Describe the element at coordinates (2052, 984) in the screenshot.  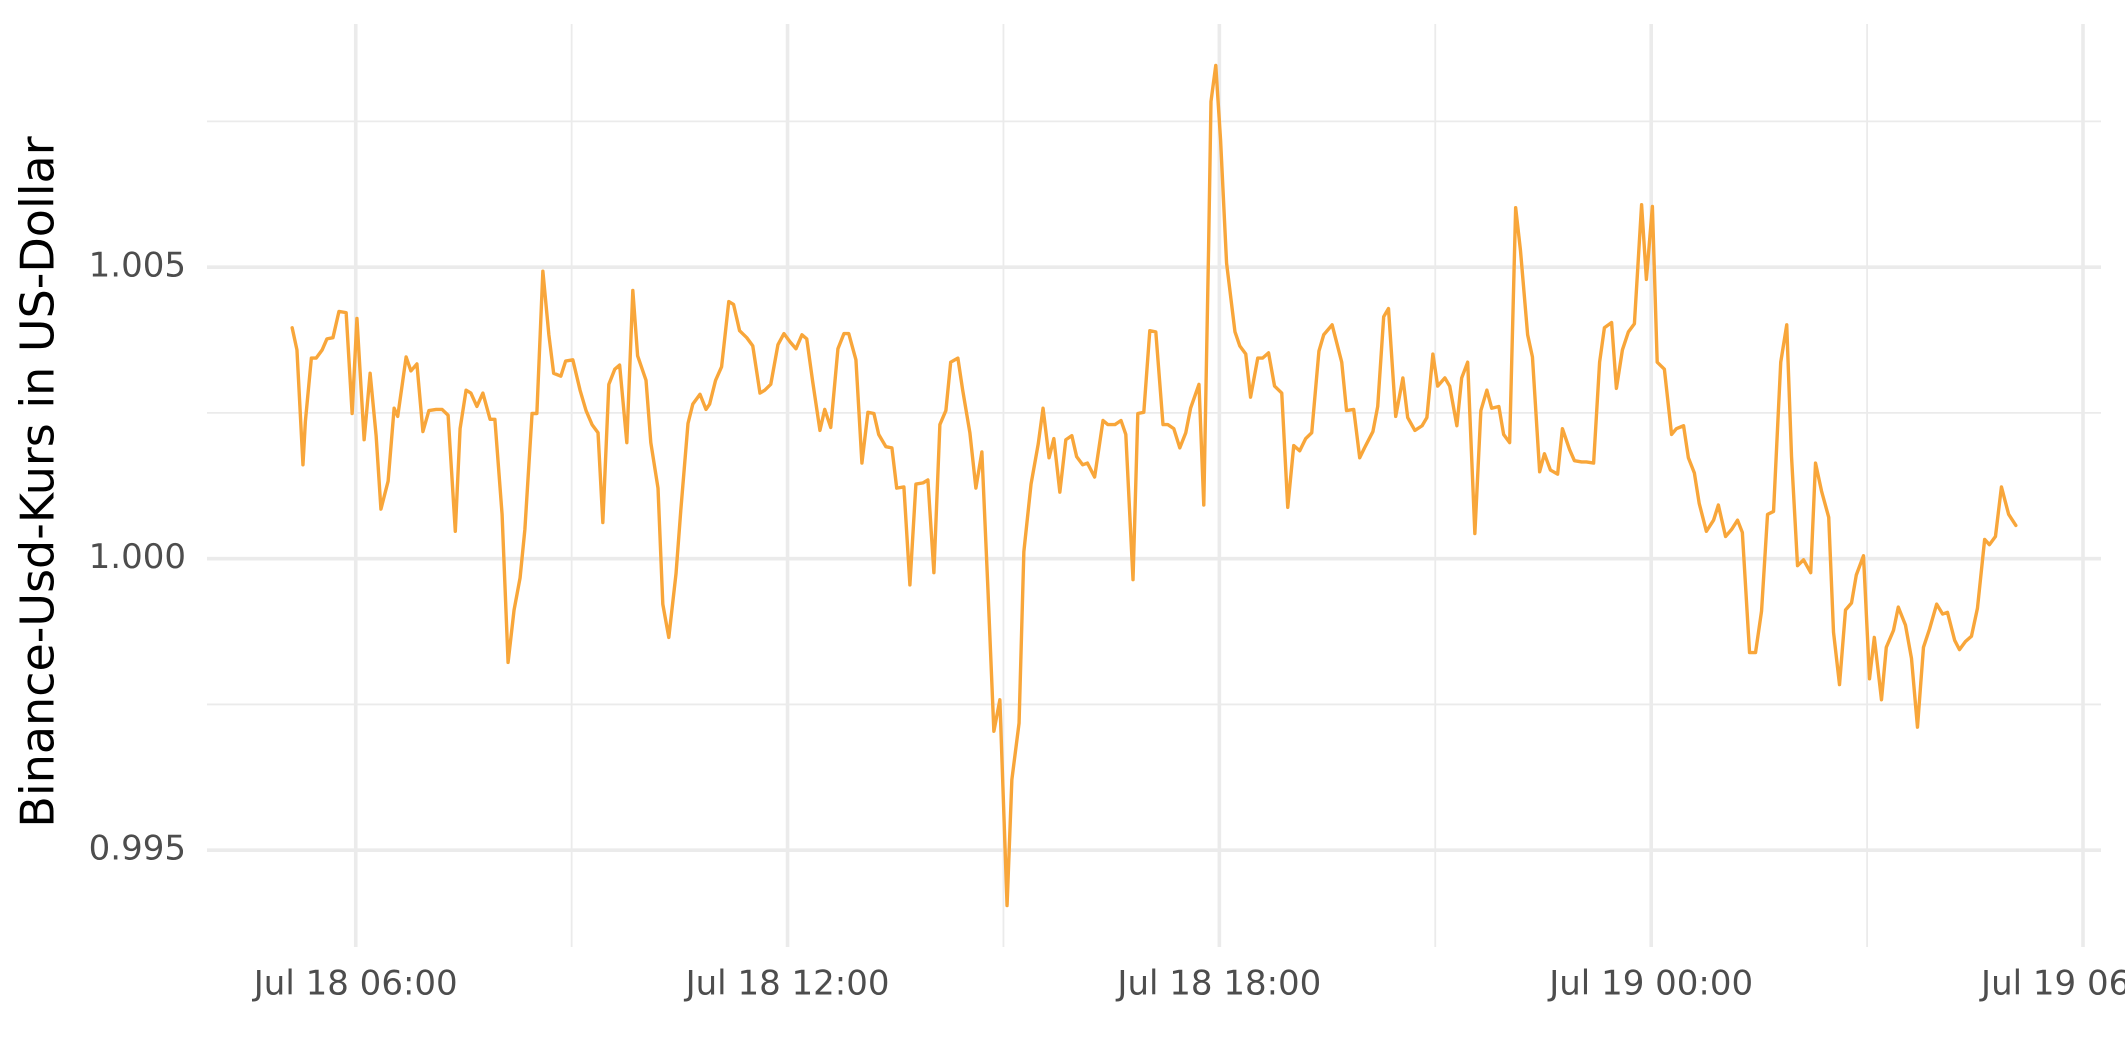
I see `x-tick-label: Jul 19 06:00` at that location.